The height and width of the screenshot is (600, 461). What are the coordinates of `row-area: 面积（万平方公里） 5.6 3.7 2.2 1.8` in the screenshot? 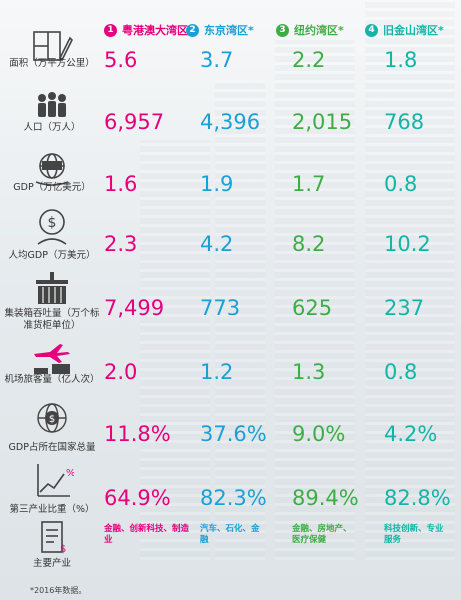 It's located at (230, 58).